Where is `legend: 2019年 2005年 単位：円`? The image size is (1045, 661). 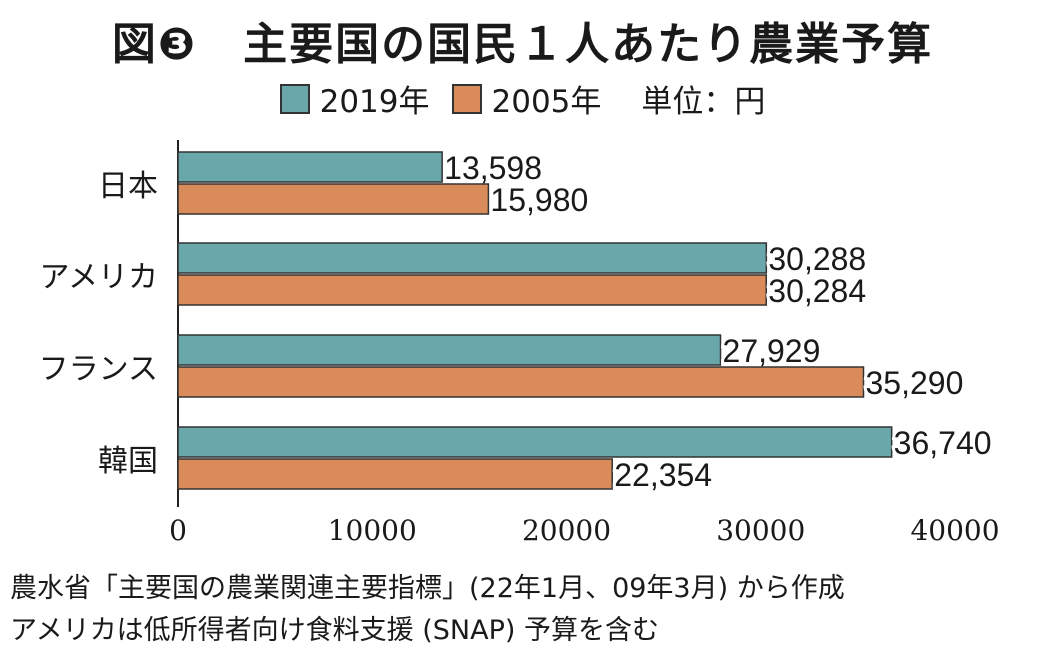
legend: 2019年 2005年 単位：円 is located at coordinates (522, 98).